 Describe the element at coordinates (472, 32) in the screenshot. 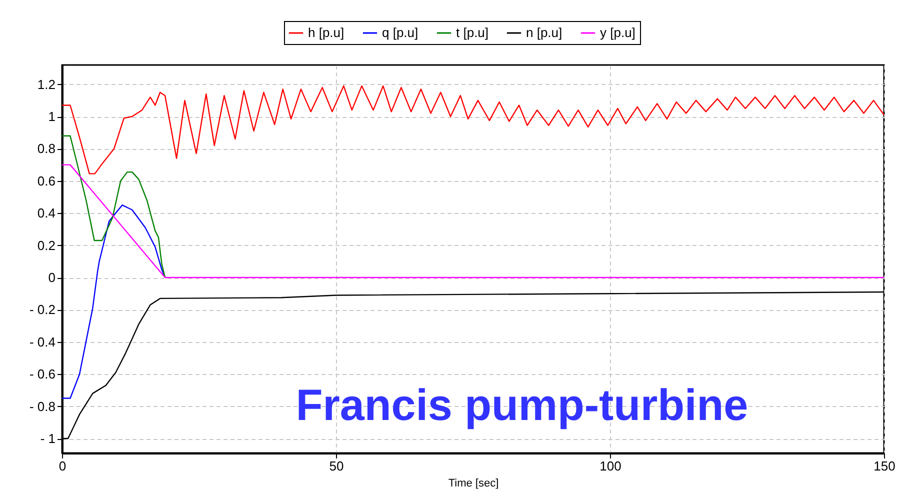

I see `legend-label: t [p.u]` at that location.